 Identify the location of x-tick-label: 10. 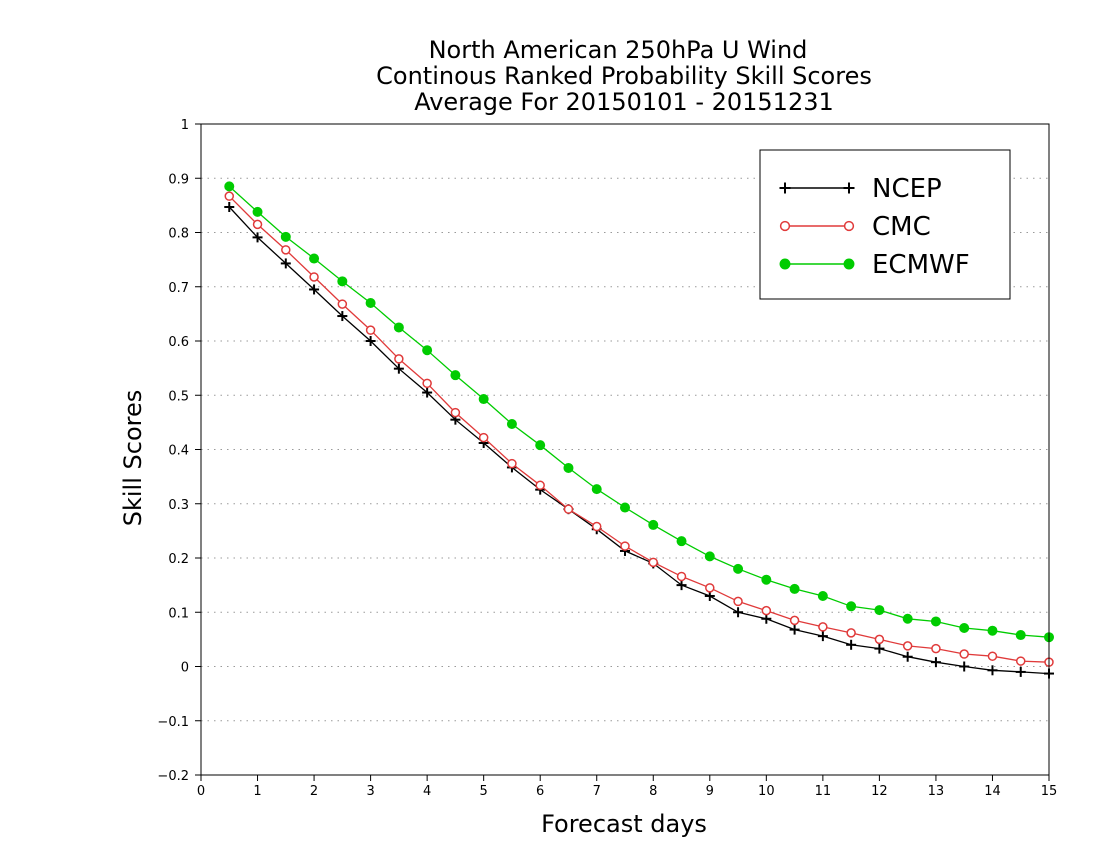
(766, 791).